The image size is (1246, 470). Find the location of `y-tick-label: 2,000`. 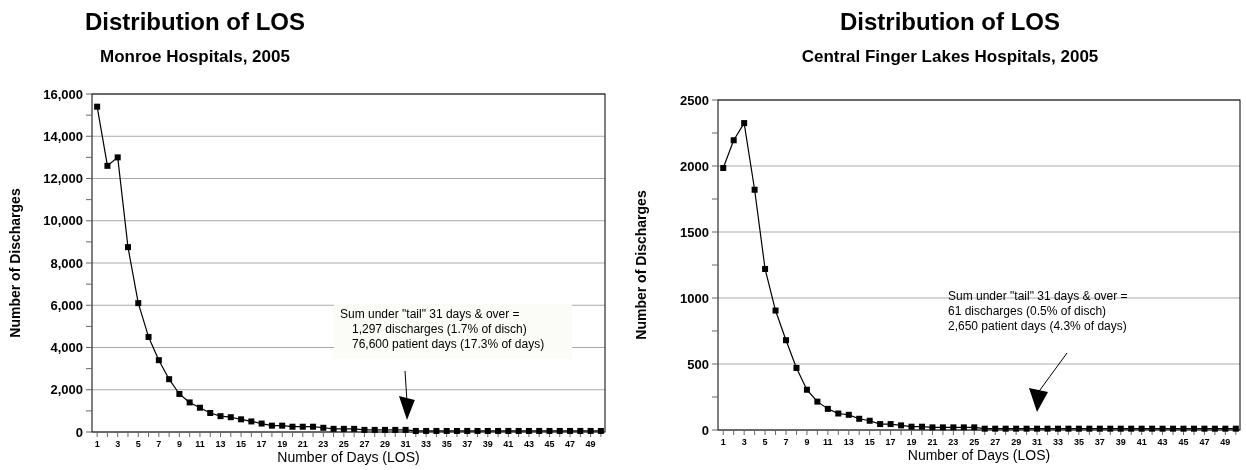

y-tick-label: 2,000 is located at coordinates (66, 390).